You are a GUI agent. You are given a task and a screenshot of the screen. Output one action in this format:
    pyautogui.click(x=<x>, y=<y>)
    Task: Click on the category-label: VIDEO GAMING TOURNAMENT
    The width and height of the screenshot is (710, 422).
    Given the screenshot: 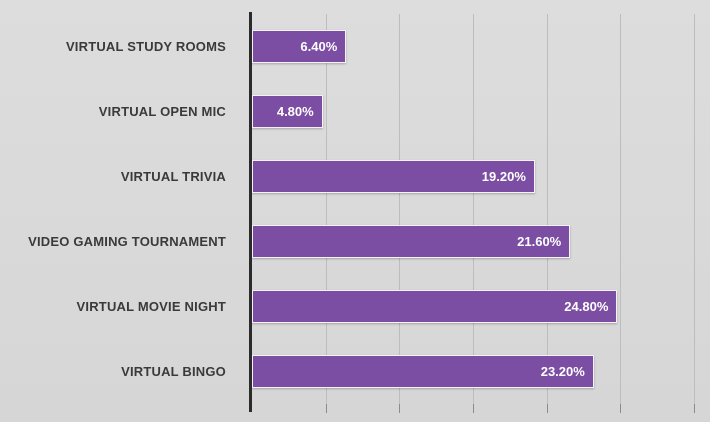 What is the action you would take?
    pyautogui.click(x=127, y=241)
    